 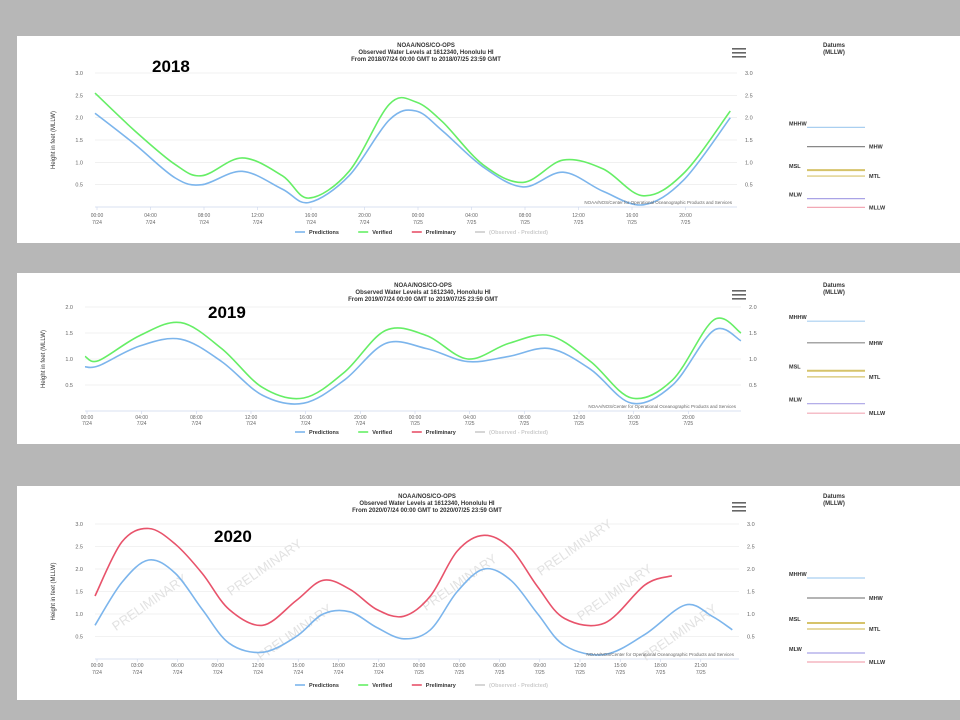 I want to click on x-tick-label: 03:00, so click(x=459, y=666).